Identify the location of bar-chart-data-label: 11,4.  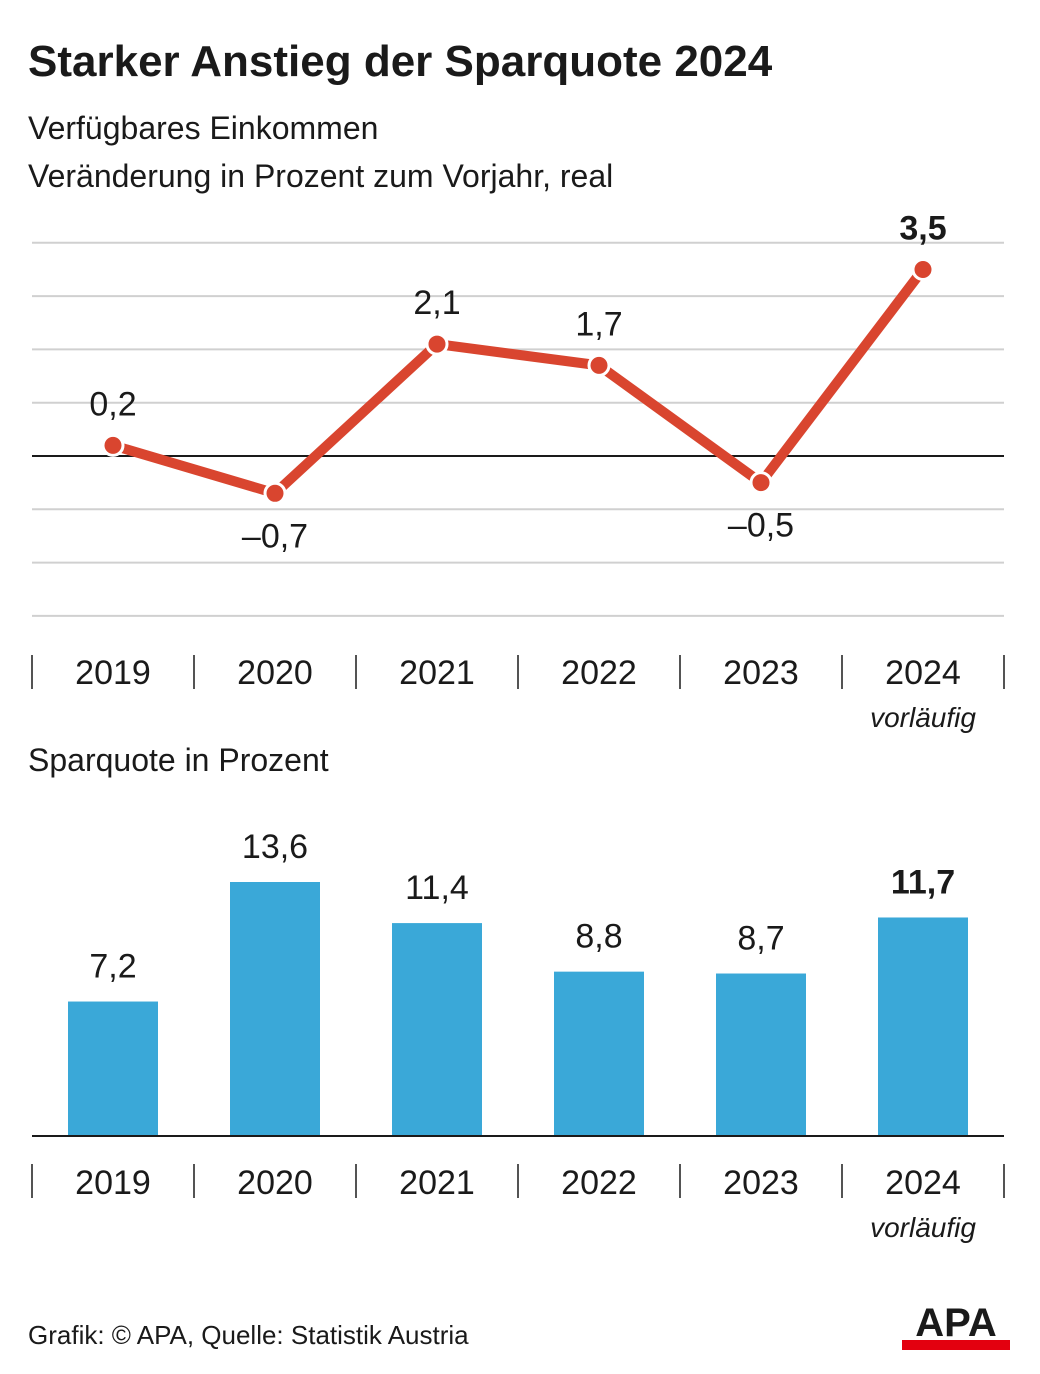
(437, 888).